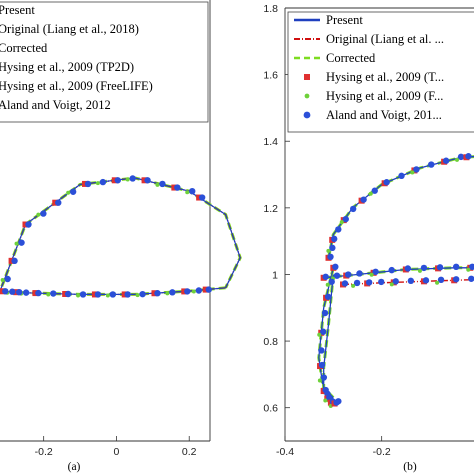 This screenshot has height=474, width=474. Describe the element at coordinates (67, 67) in the screenshot. I see `panel-a-legend-label: Hysing et al., 2009 (TP2D)` at that location.